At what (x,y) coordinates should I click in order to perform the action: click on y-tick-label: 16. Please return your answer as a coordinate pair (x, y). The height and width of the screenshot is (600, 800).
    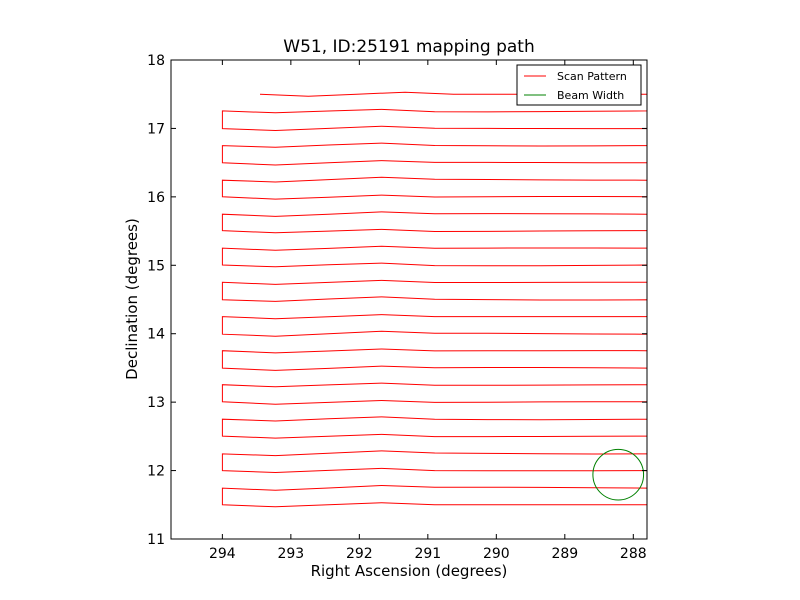
    Looking at the image, I should click on (156, 198).